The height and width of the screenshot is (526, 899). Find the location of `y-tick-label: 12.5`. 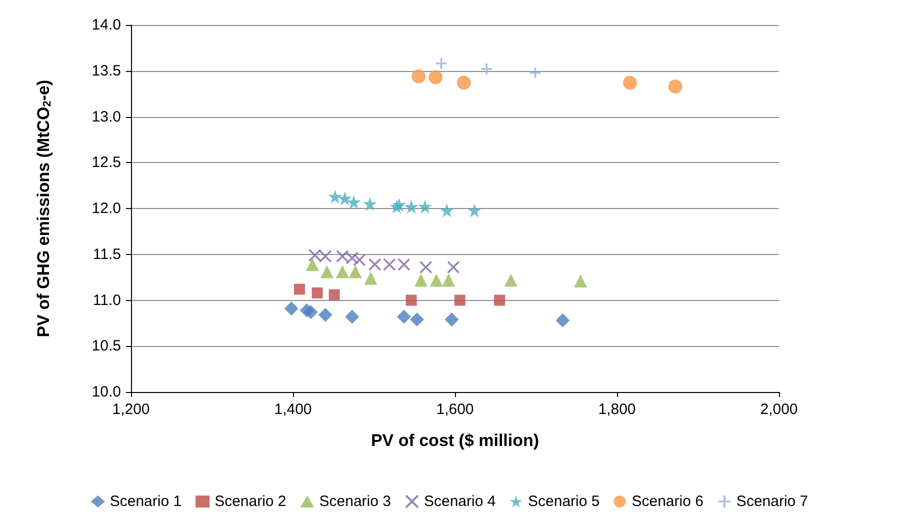

y-tick-label: 12.5 is located at coordinates (106, 163).